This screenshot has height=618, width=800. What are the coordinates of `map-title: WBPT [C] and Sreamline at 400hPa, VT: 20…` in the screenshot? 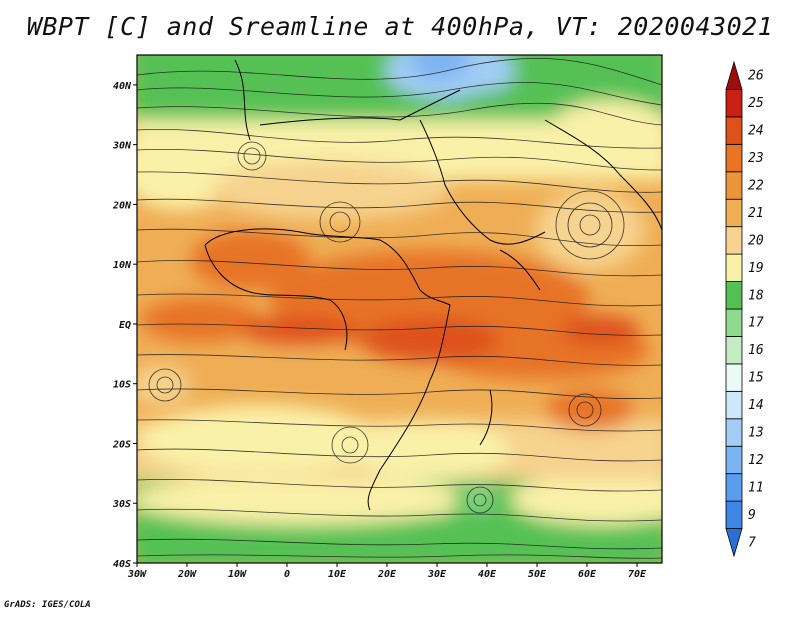 It's located at (400, 26).